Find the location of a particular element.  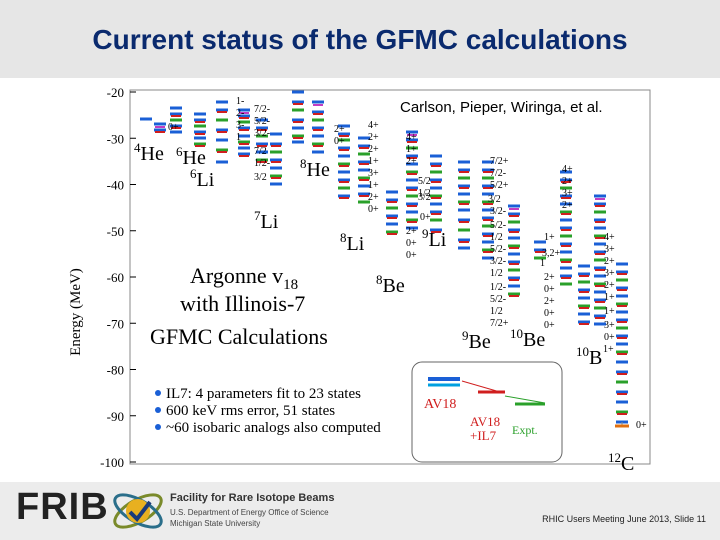

frib-atom-logo-icon is located at coordinates (138, 511).